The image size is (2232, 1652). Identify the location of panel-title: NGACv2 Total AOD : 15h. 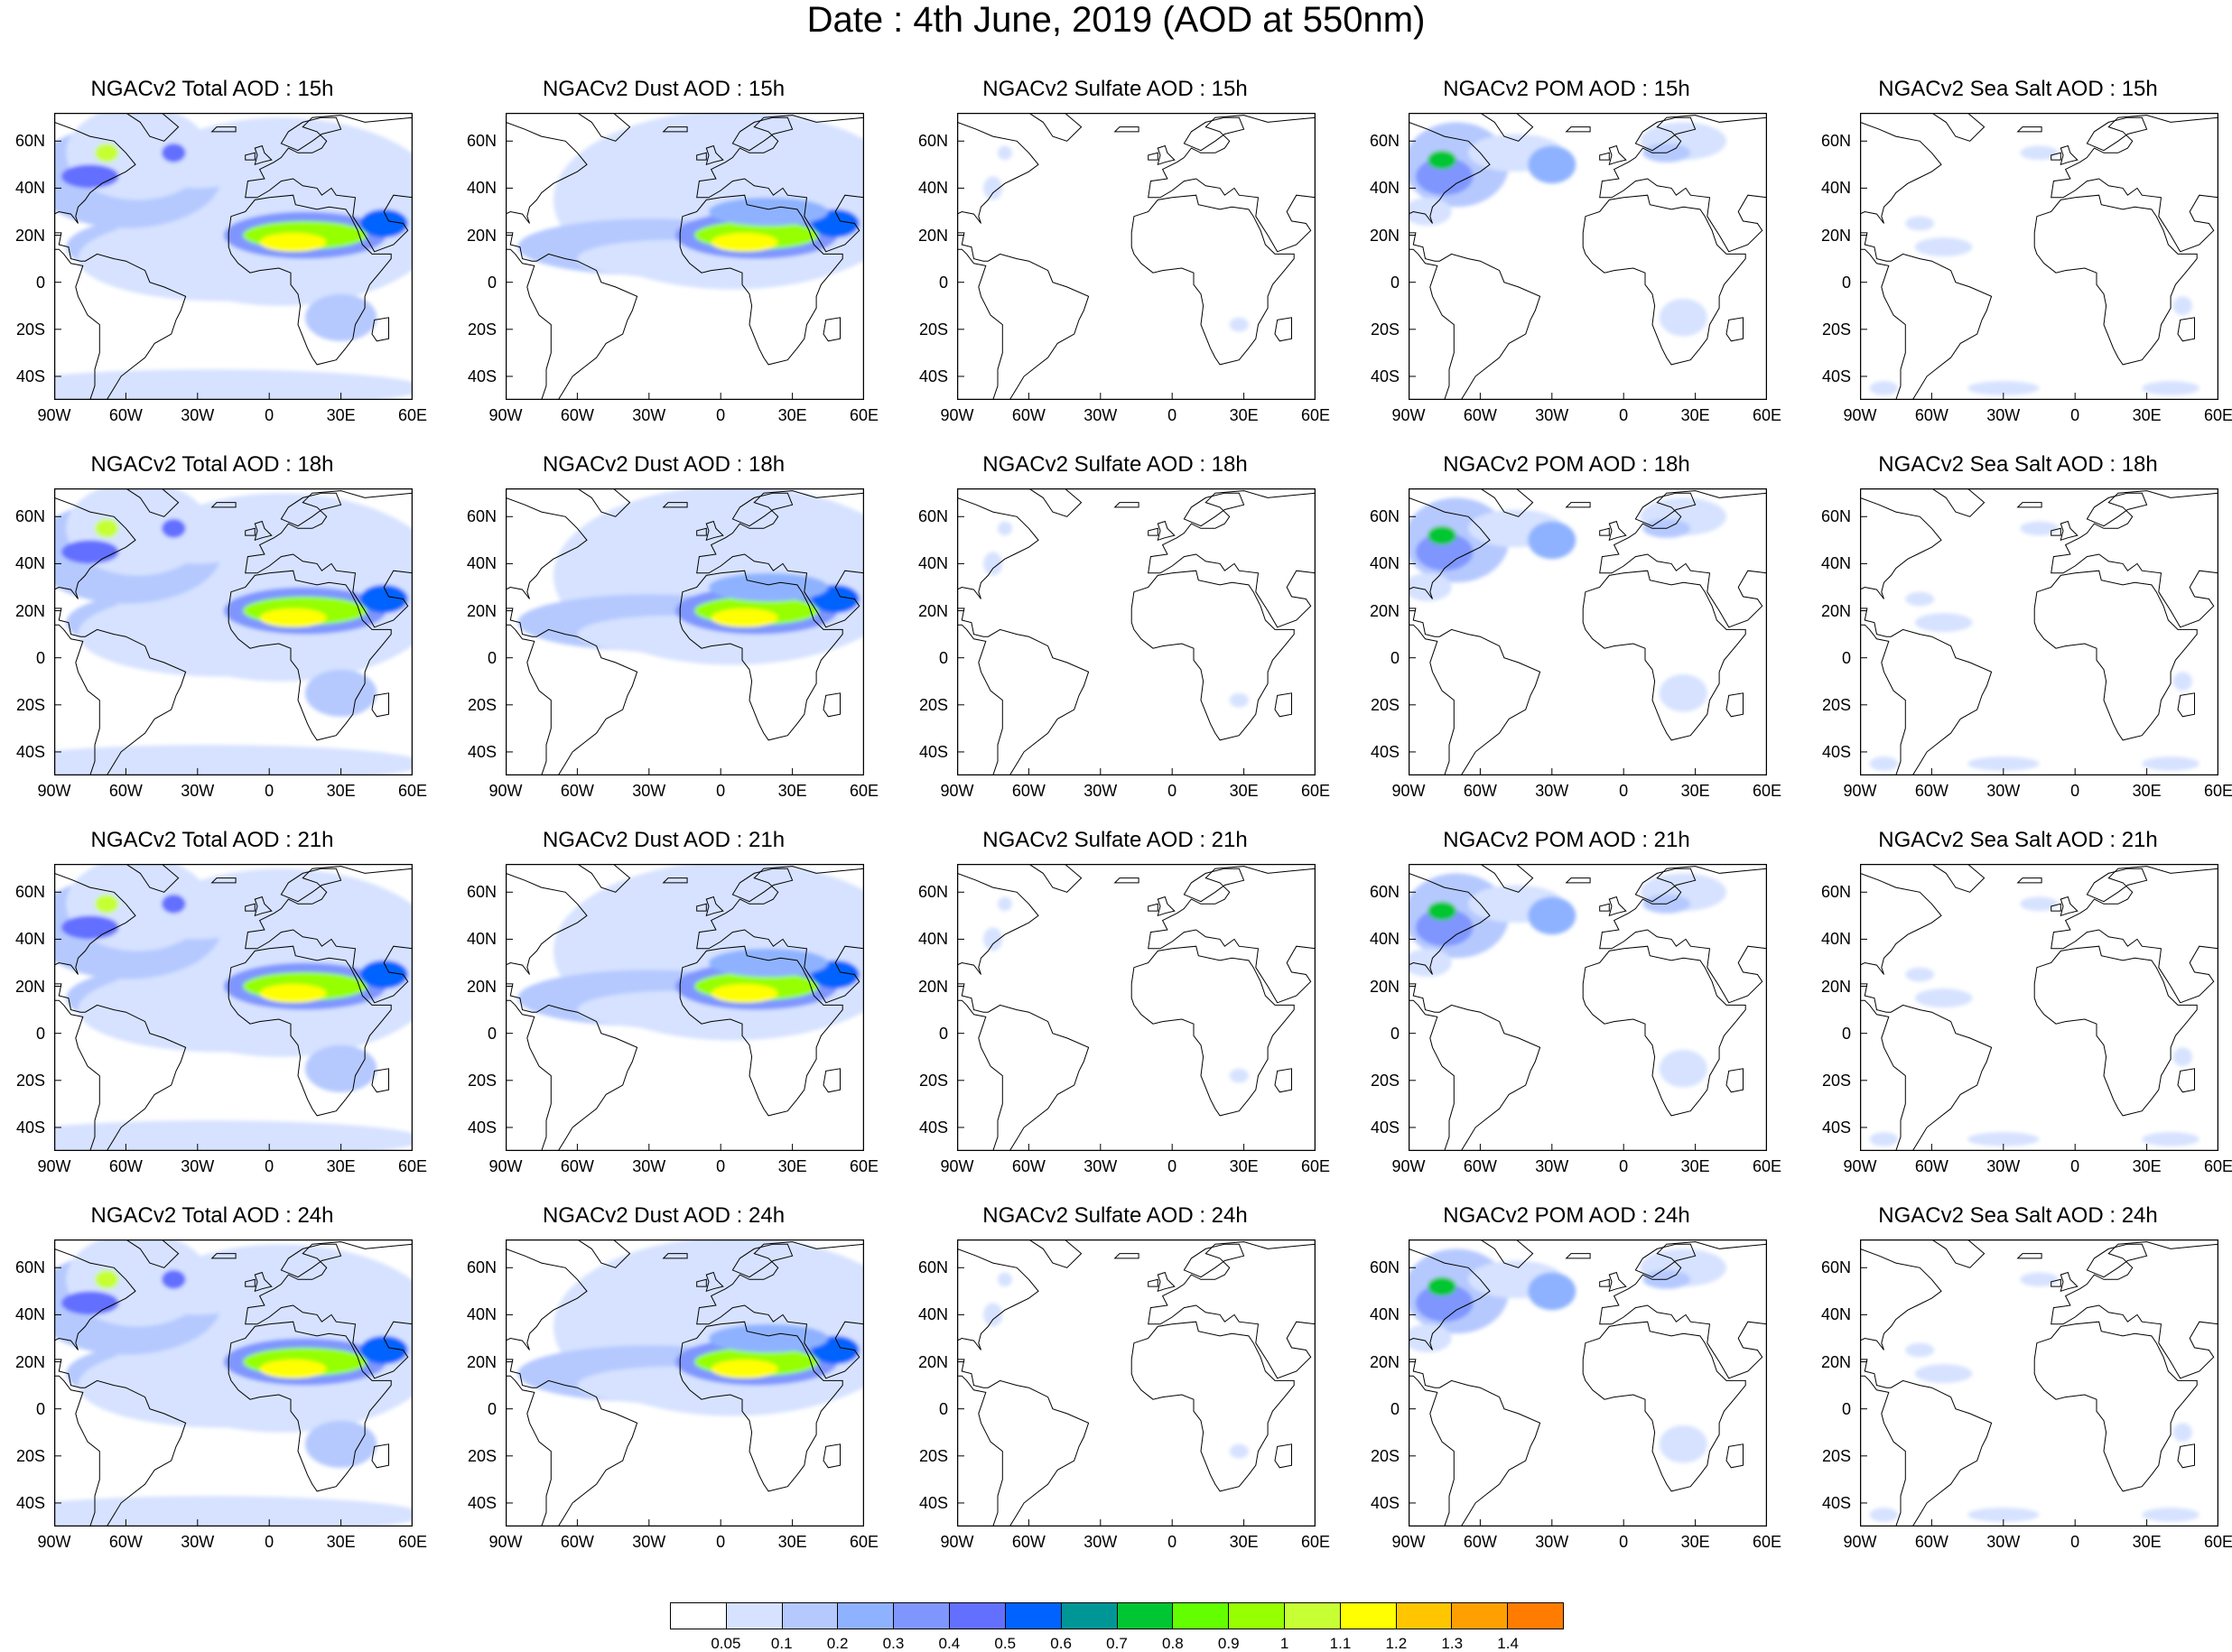
(212, 89).